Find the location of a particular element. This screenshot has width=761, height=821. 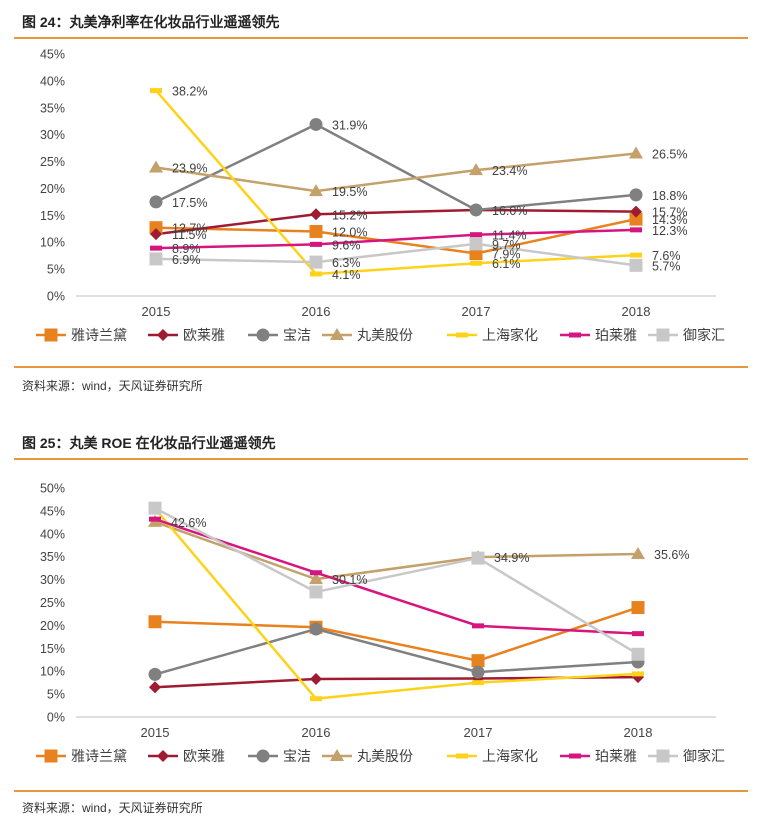

x-tick-label: 2016 is located at coordinates (316, 311).